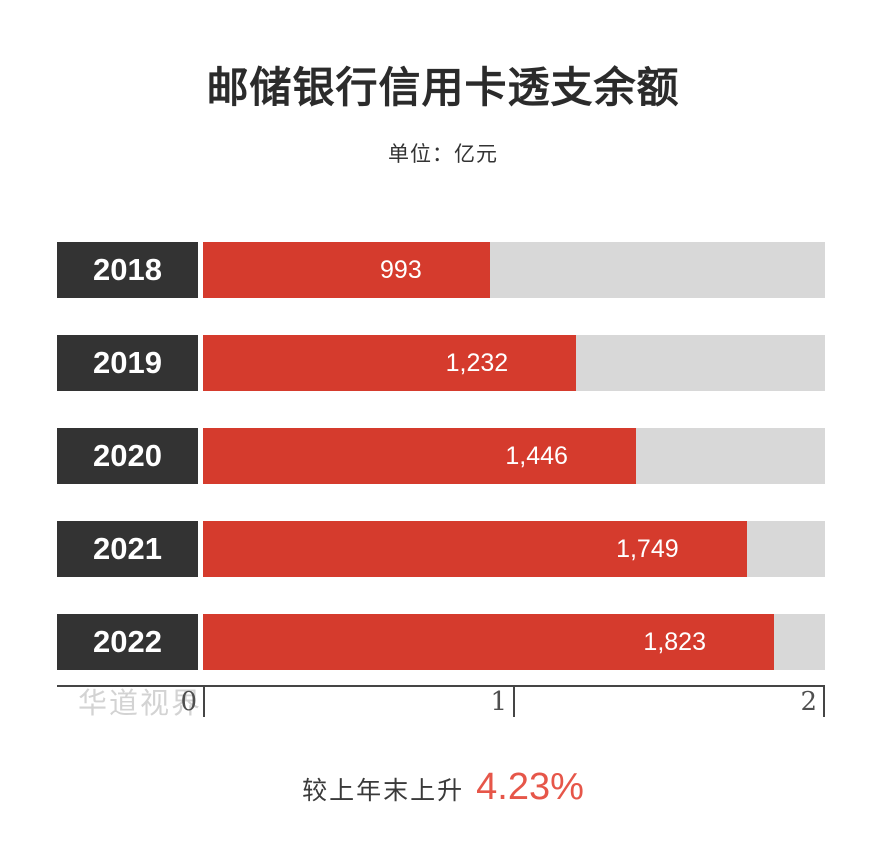 The image size is (886, 856). I want to click on year-label: 2018, so click(127, 270).